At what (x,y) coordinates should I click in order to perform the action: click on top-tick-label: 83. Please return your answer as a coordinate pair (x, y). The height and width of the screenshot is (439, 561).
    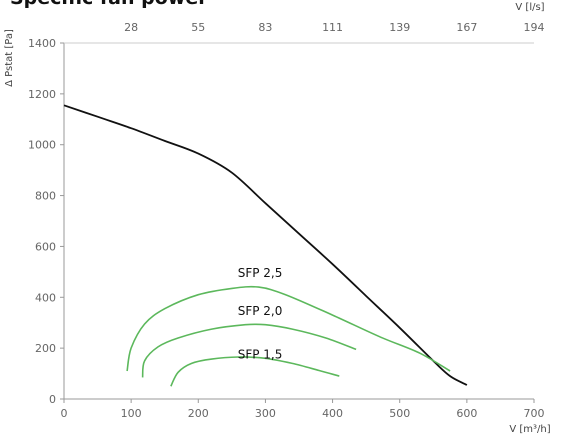
    Looking at the image, I should click on (265, 27).